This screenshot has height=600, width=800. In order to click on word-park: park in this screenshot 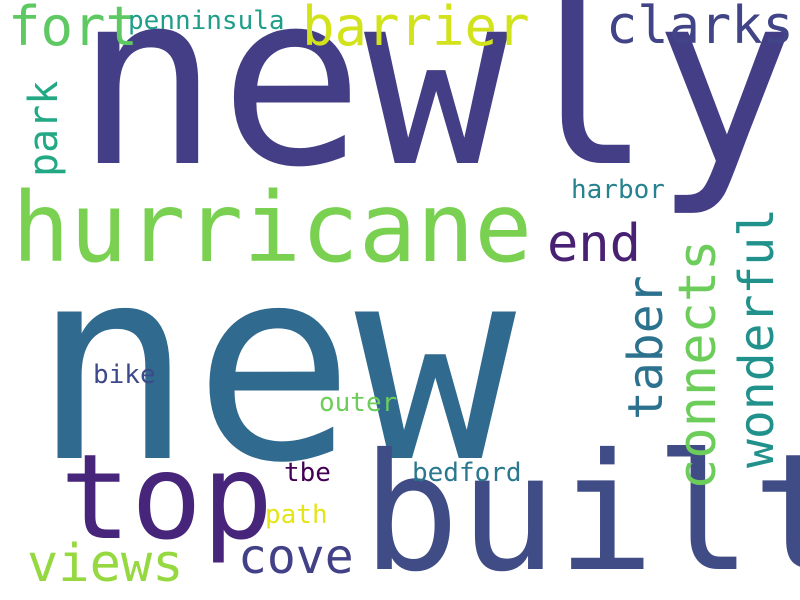, I will do `click(44, 128)`.